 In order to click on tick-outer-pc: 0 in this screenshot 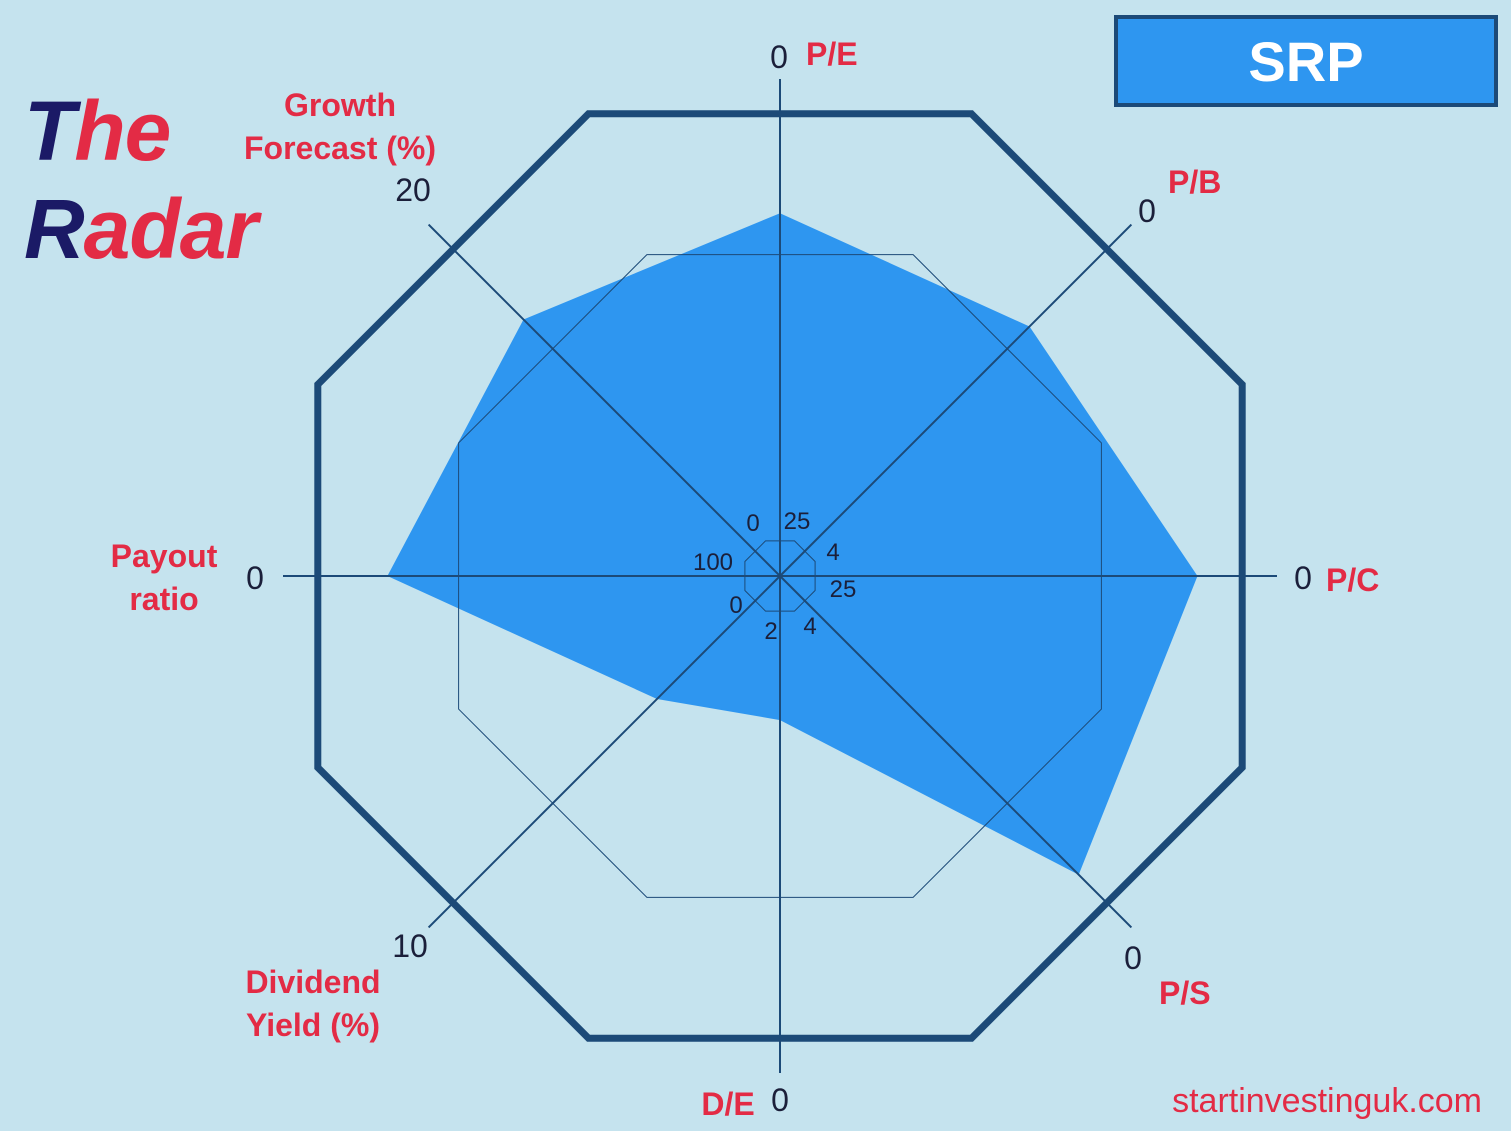, I will do `click(1303, 578)`.